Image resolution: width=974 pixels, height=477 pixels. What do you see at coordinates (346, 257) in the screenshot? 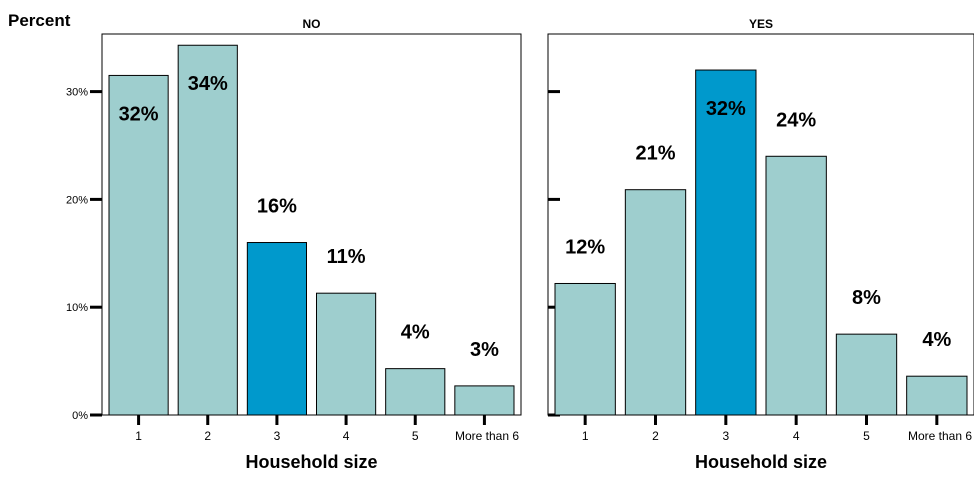
I see `data-label: 11%` at bounding box center [346, 257].